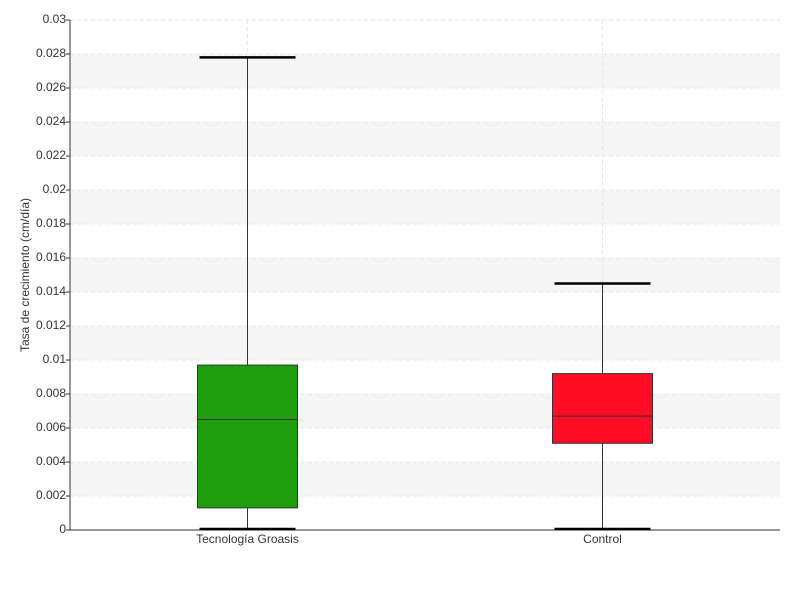 The image size is (800, 600). Describe the element at coordinates (51, 223) in the screenshot. I see `y-tick-label: 0.018` at that location.